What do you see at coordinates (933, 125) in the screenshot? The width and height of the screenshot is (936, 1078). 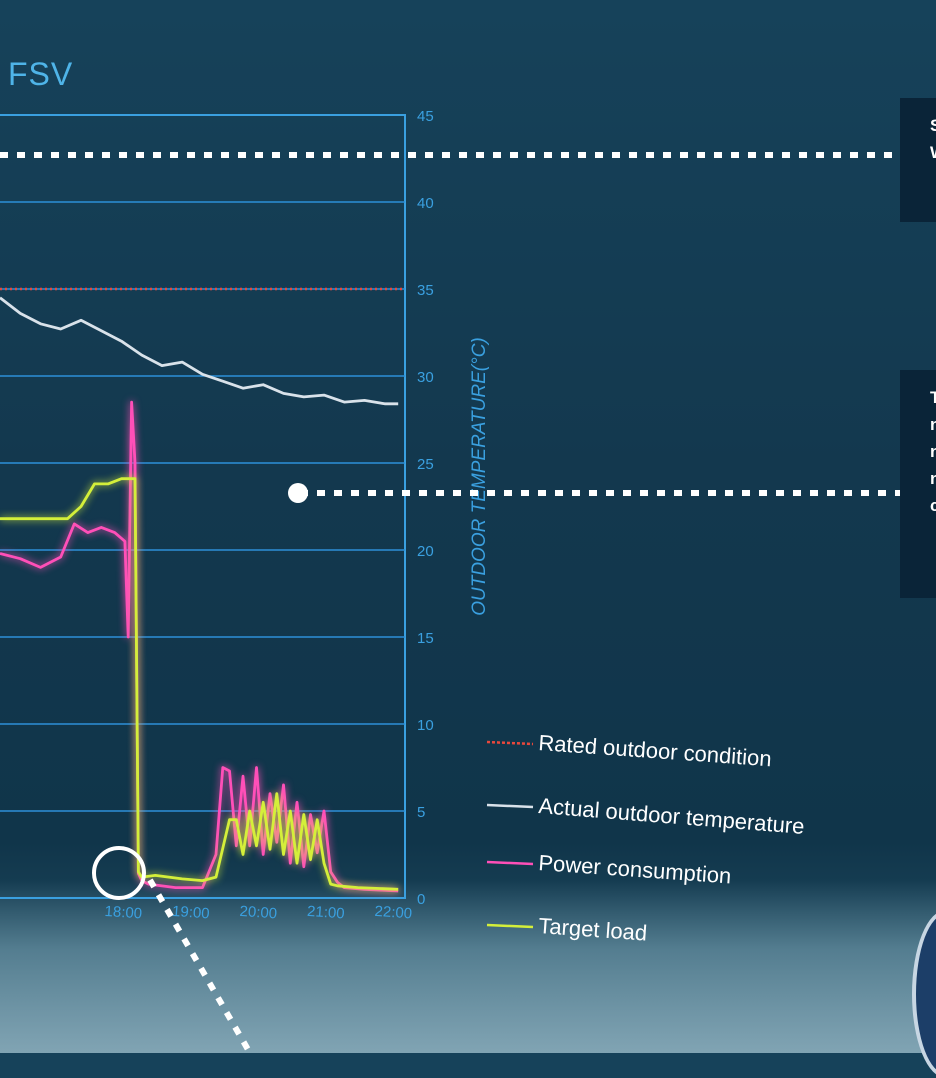 I see `callout-top-line-1: S` at bounding box center [933, 125].